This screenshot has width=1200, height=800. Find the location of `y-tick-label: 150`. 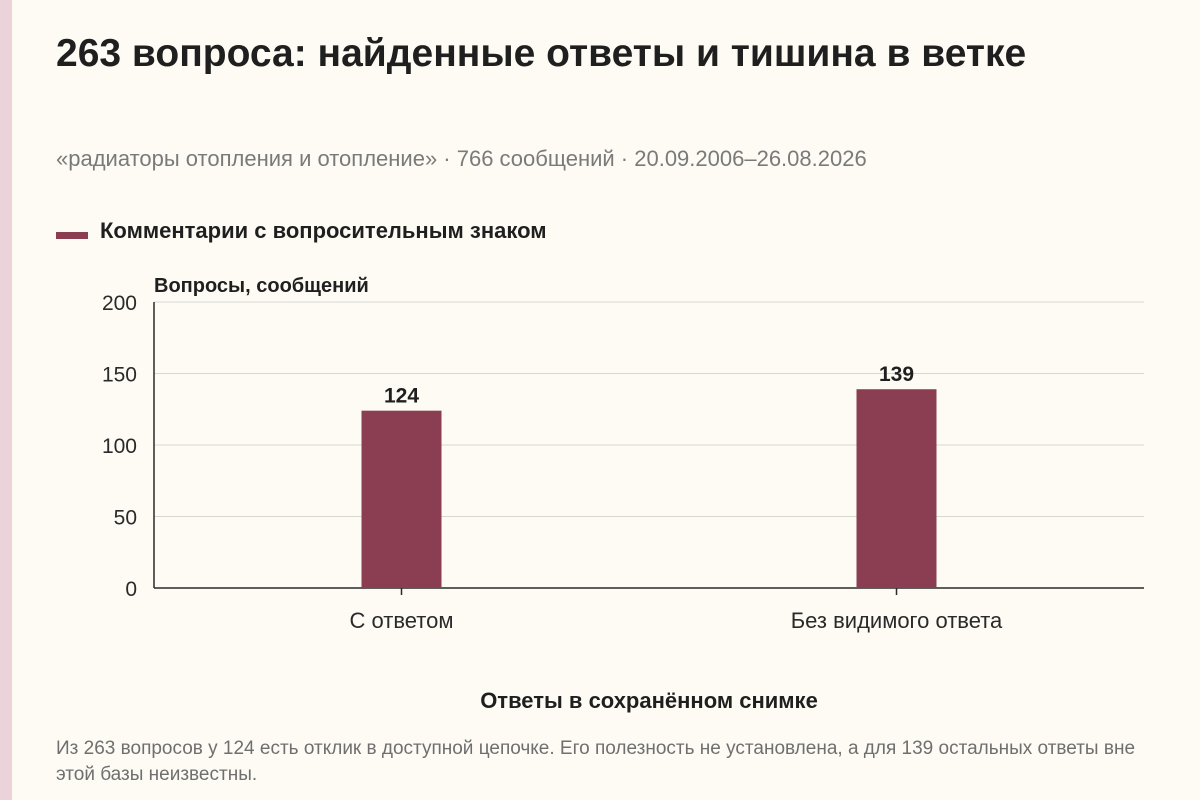

y-tick-label: 150 is located at coordinates (119, 375).